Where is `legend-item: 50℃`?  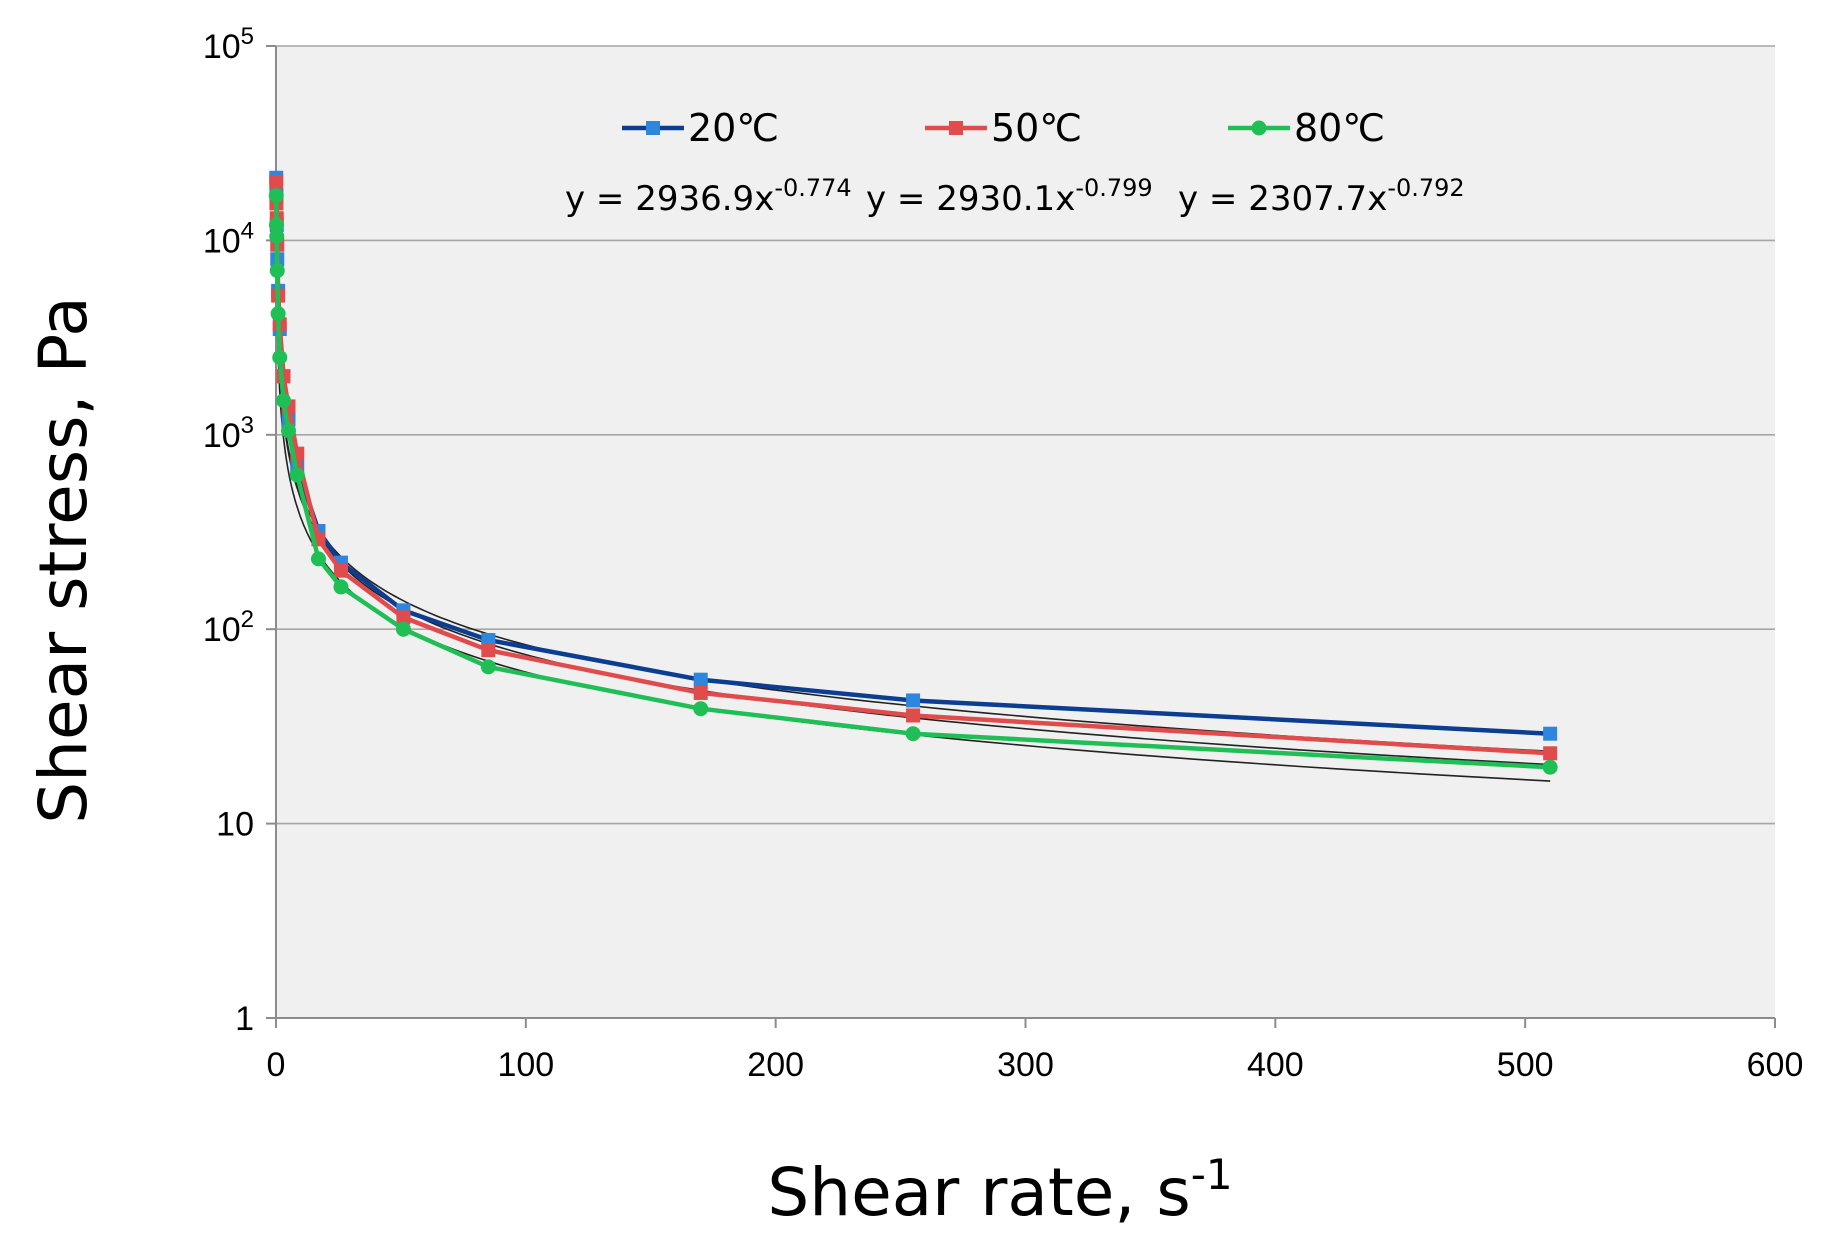
legend-item: 50℃ is located at coordinates (1003, 128).